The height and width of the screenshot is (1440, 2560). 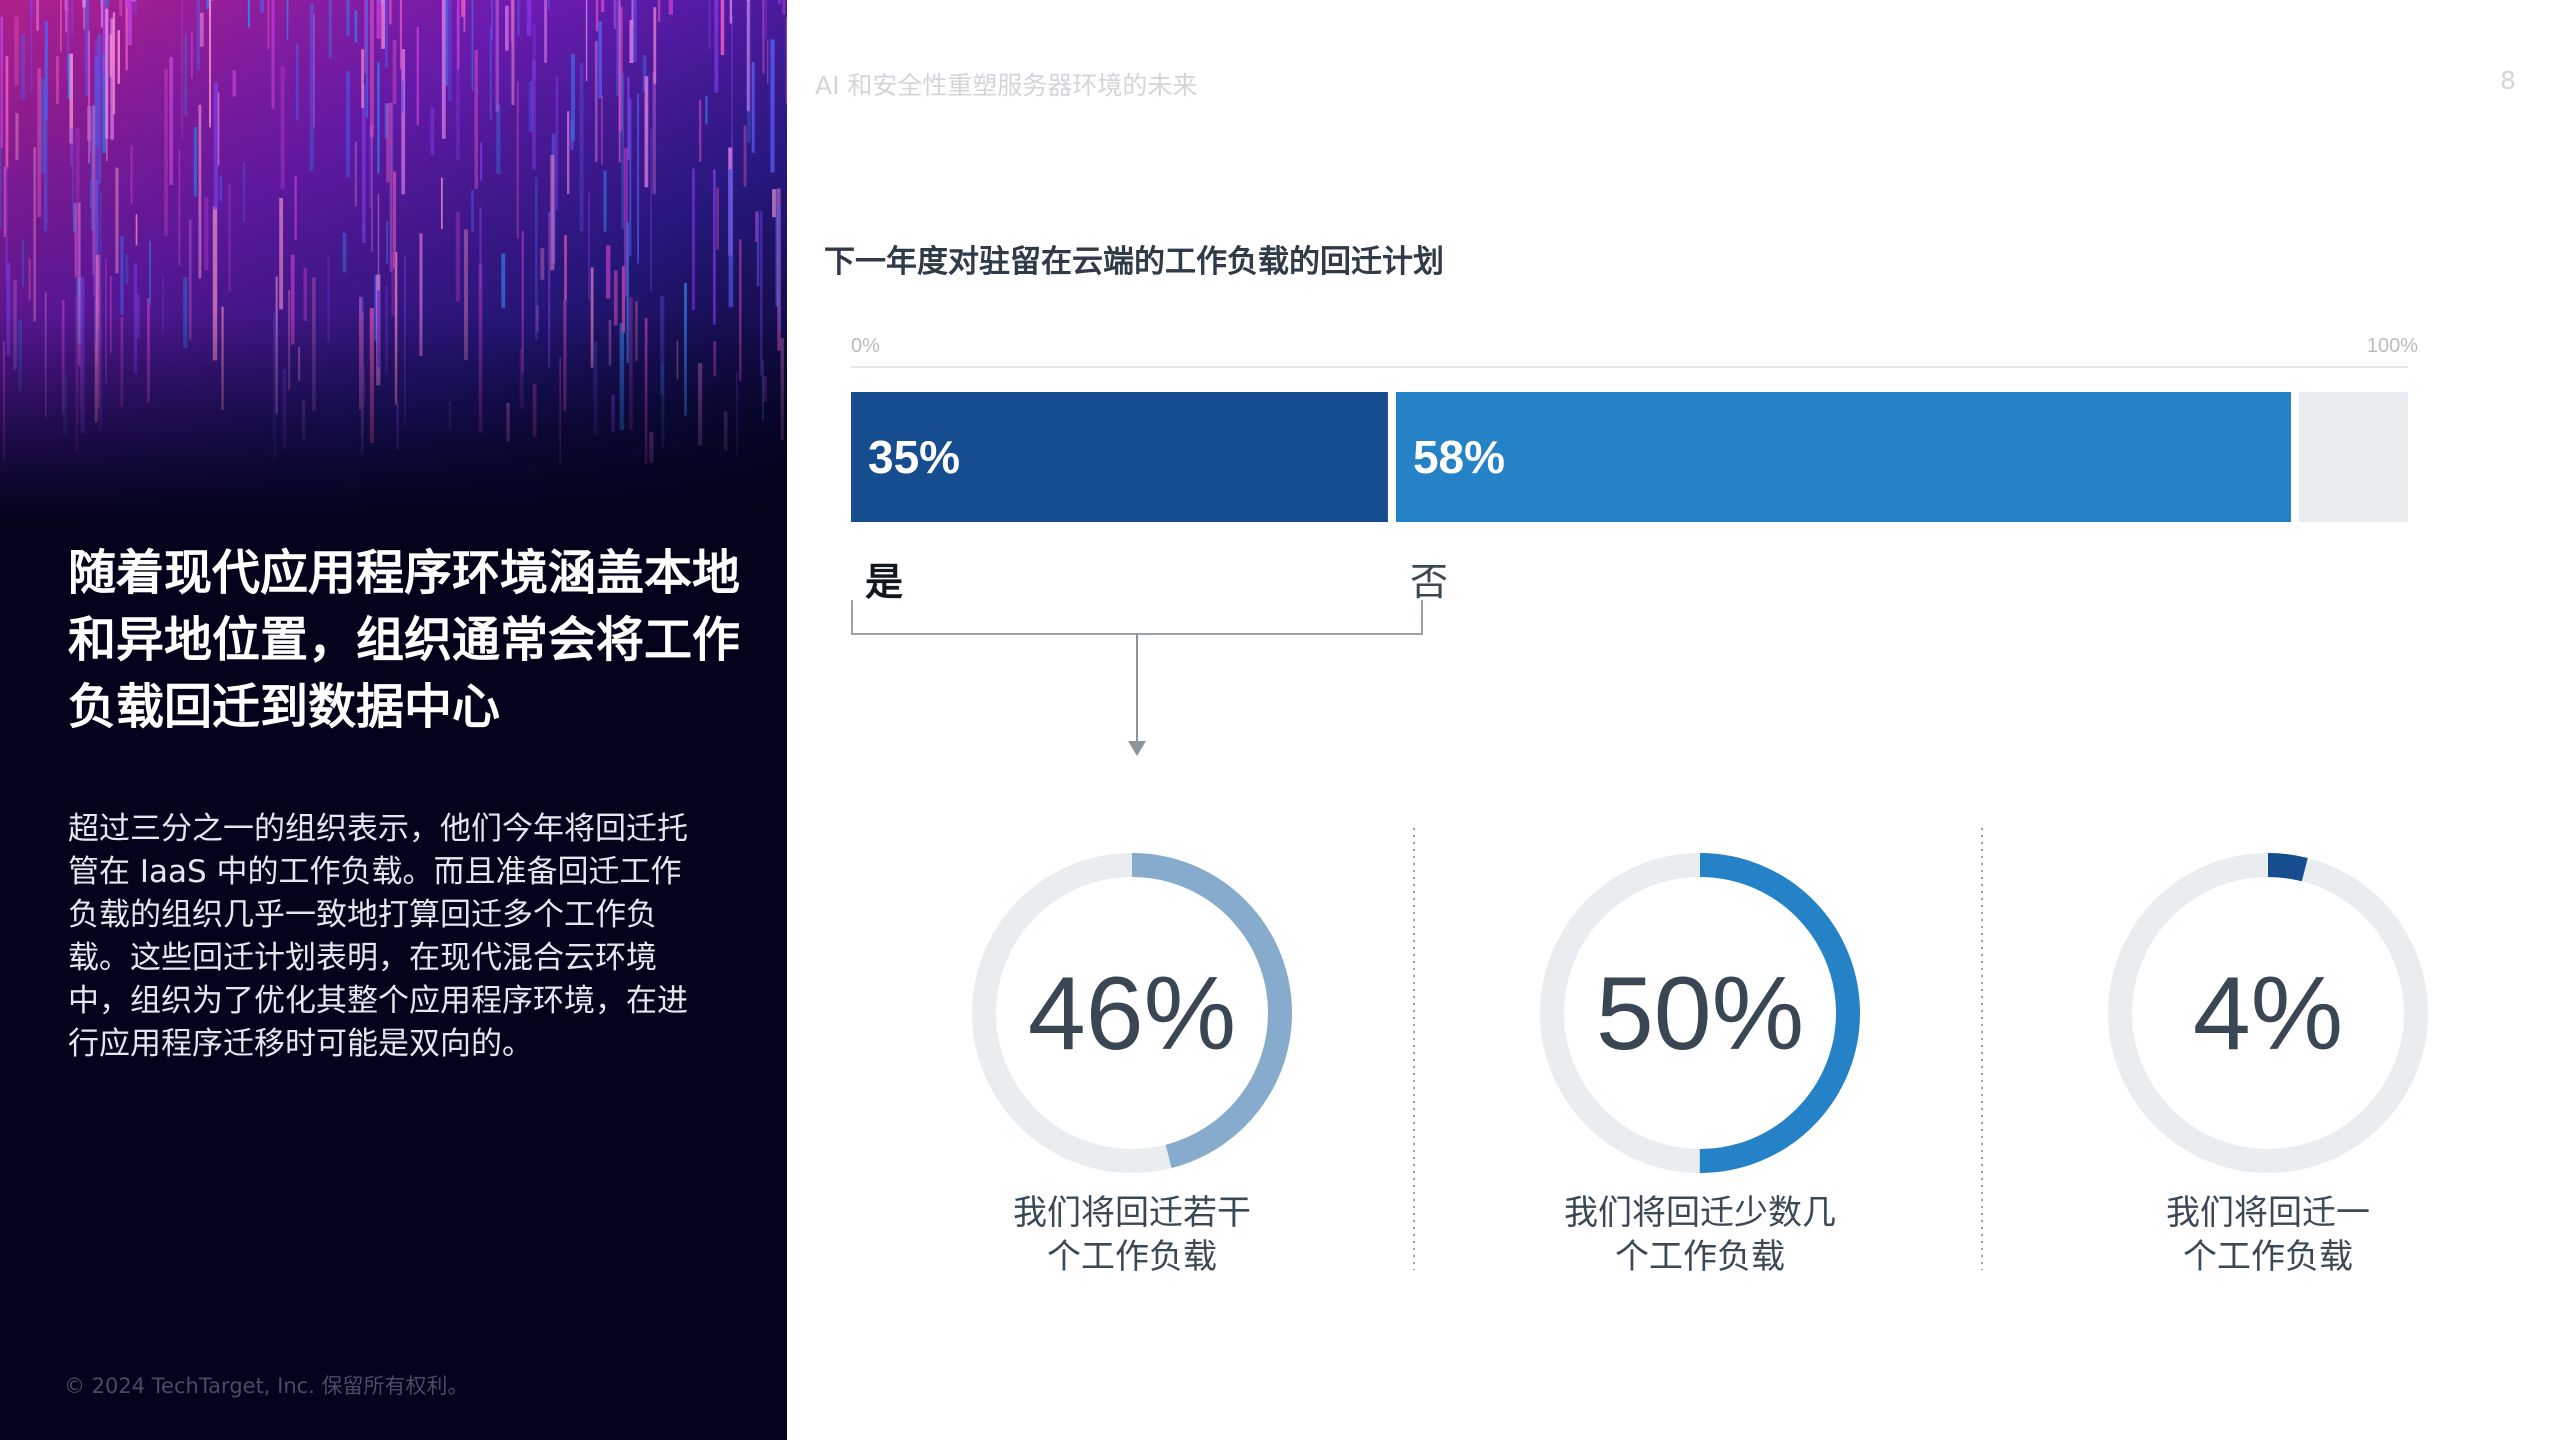 What do you see at coordinates (2268, 1213) in the screenshot?
I see `donut-caption-line: 我们将回迁一` at bounding box center [2268, 1213].